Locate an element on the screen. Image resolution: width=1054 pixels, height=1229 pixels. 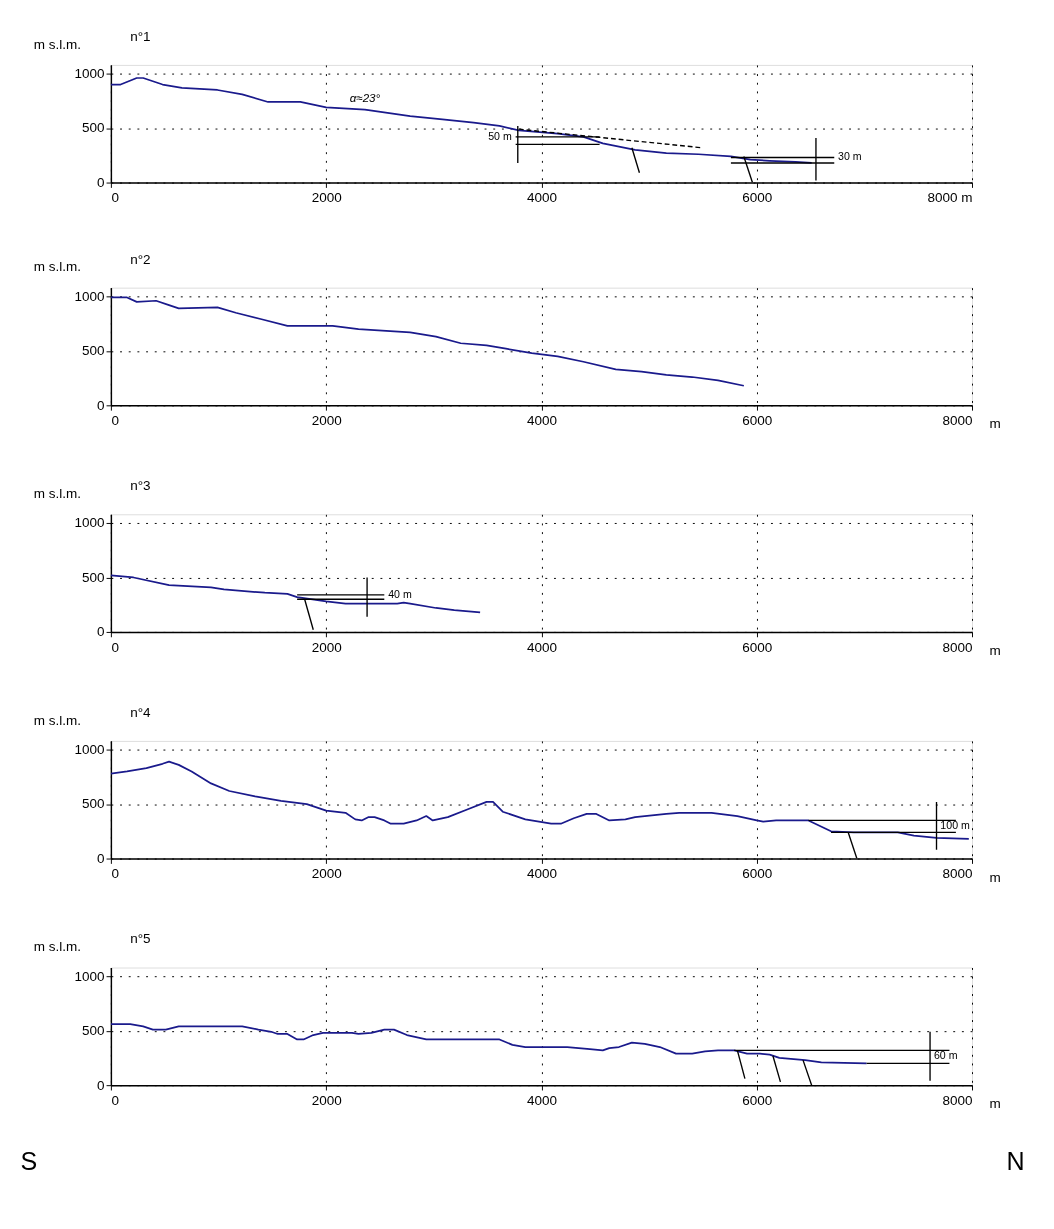
series-label: 40 m is located at coordinates (400, 593).